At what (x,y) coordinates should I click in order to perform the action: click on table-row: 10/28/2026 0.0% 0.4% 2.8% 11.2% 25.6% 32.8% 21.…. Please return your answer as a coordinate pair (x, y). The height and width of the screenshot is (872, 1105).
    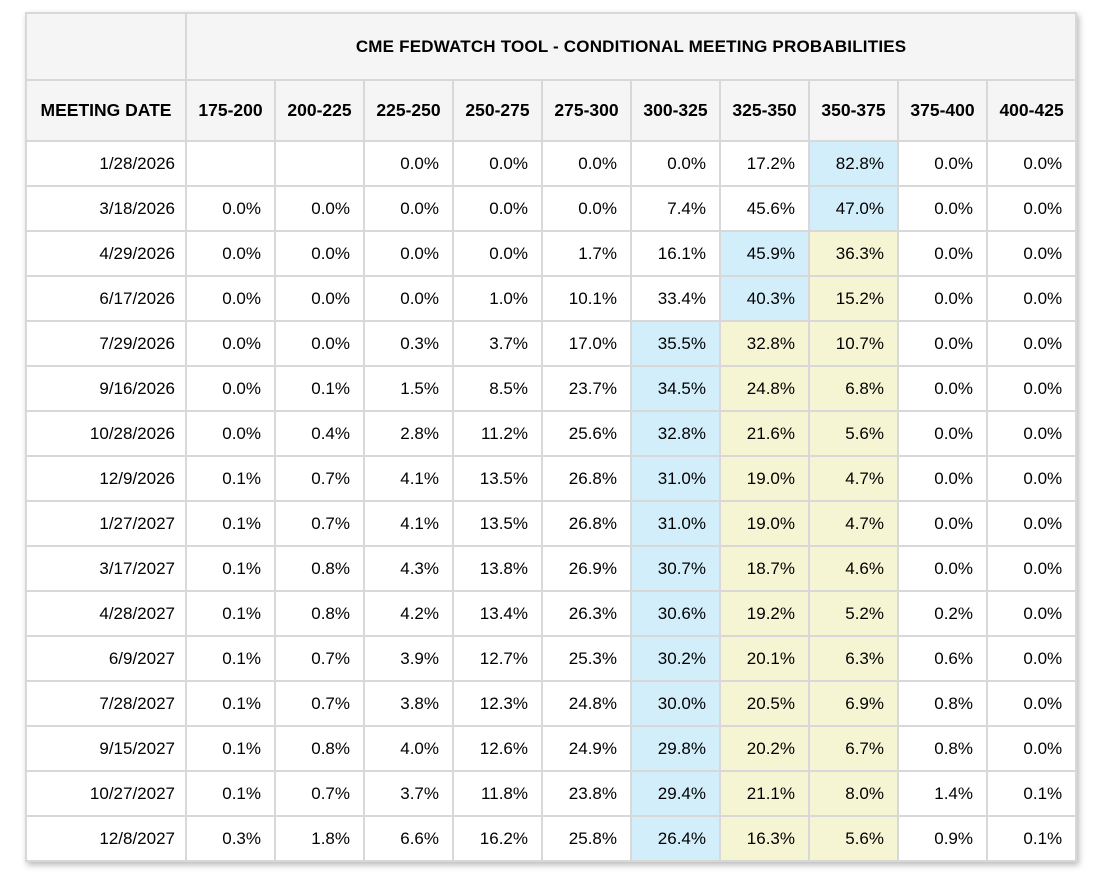
    Looking at the image, I should click on (551, 433).